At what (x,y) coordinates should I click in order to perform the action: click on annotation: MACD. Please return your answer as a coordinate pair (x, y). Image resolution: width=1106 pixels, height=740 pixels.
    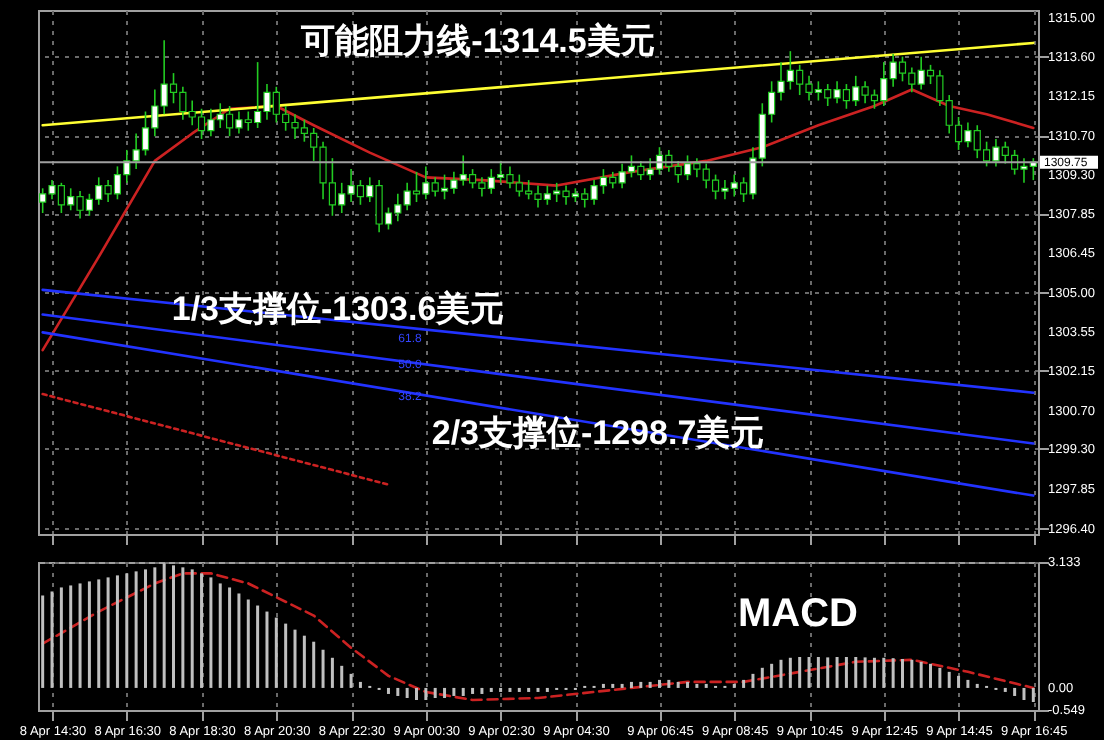
    Looking at the image, I should click on (798, 614).